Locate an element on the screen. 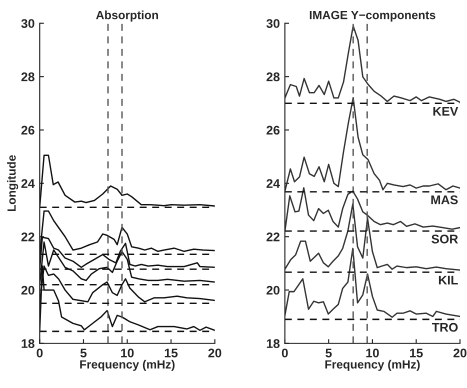  ref-line-label: MAS is located at coordinates (444, 199).